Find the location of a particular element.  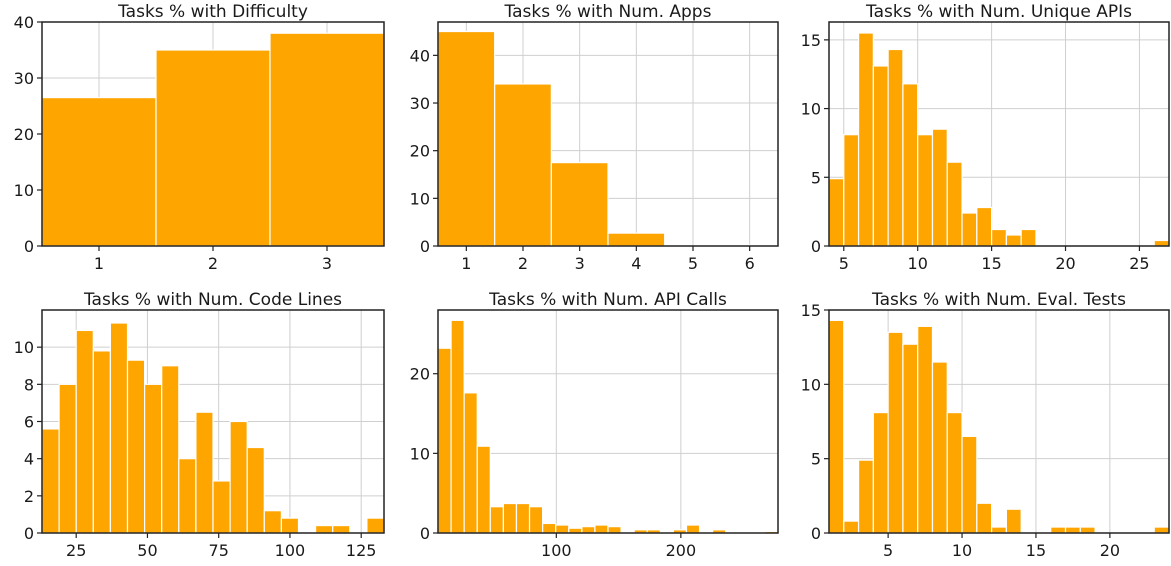

y-tick-label: 40 is located at coordinates (420, 55).